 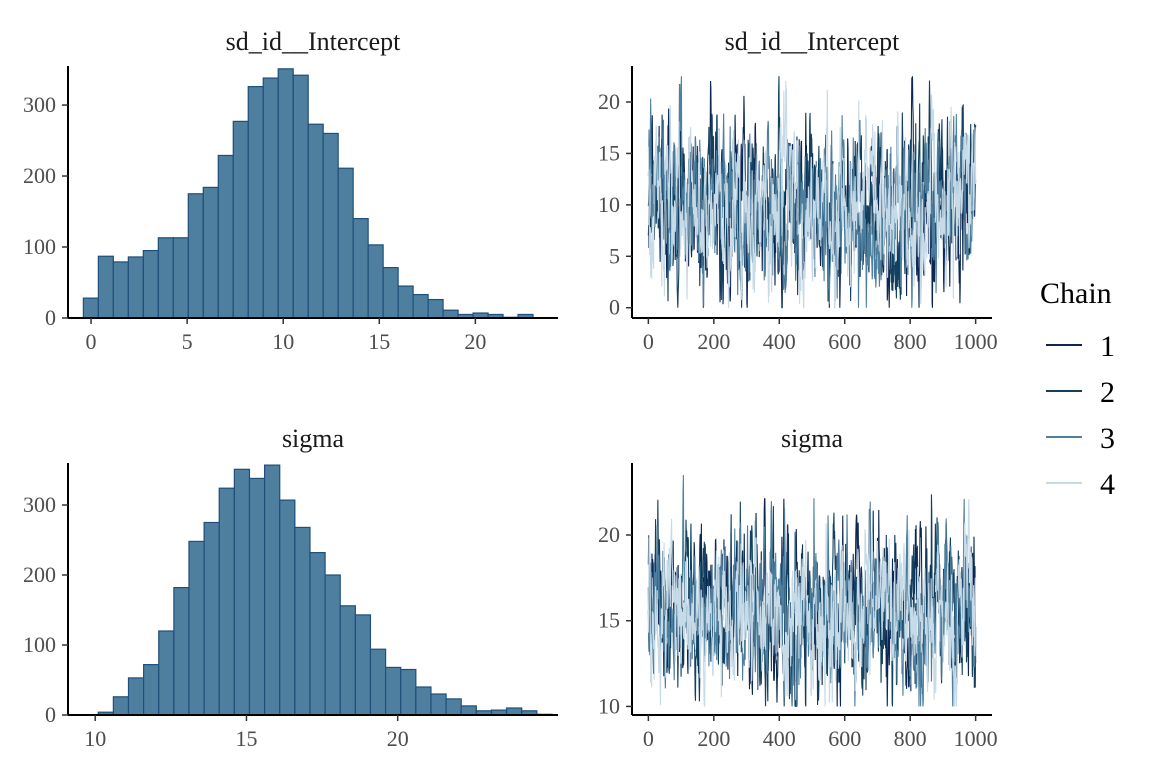 I want to click on legend-label-chain-4: 4, so click(x=1107, y=484).